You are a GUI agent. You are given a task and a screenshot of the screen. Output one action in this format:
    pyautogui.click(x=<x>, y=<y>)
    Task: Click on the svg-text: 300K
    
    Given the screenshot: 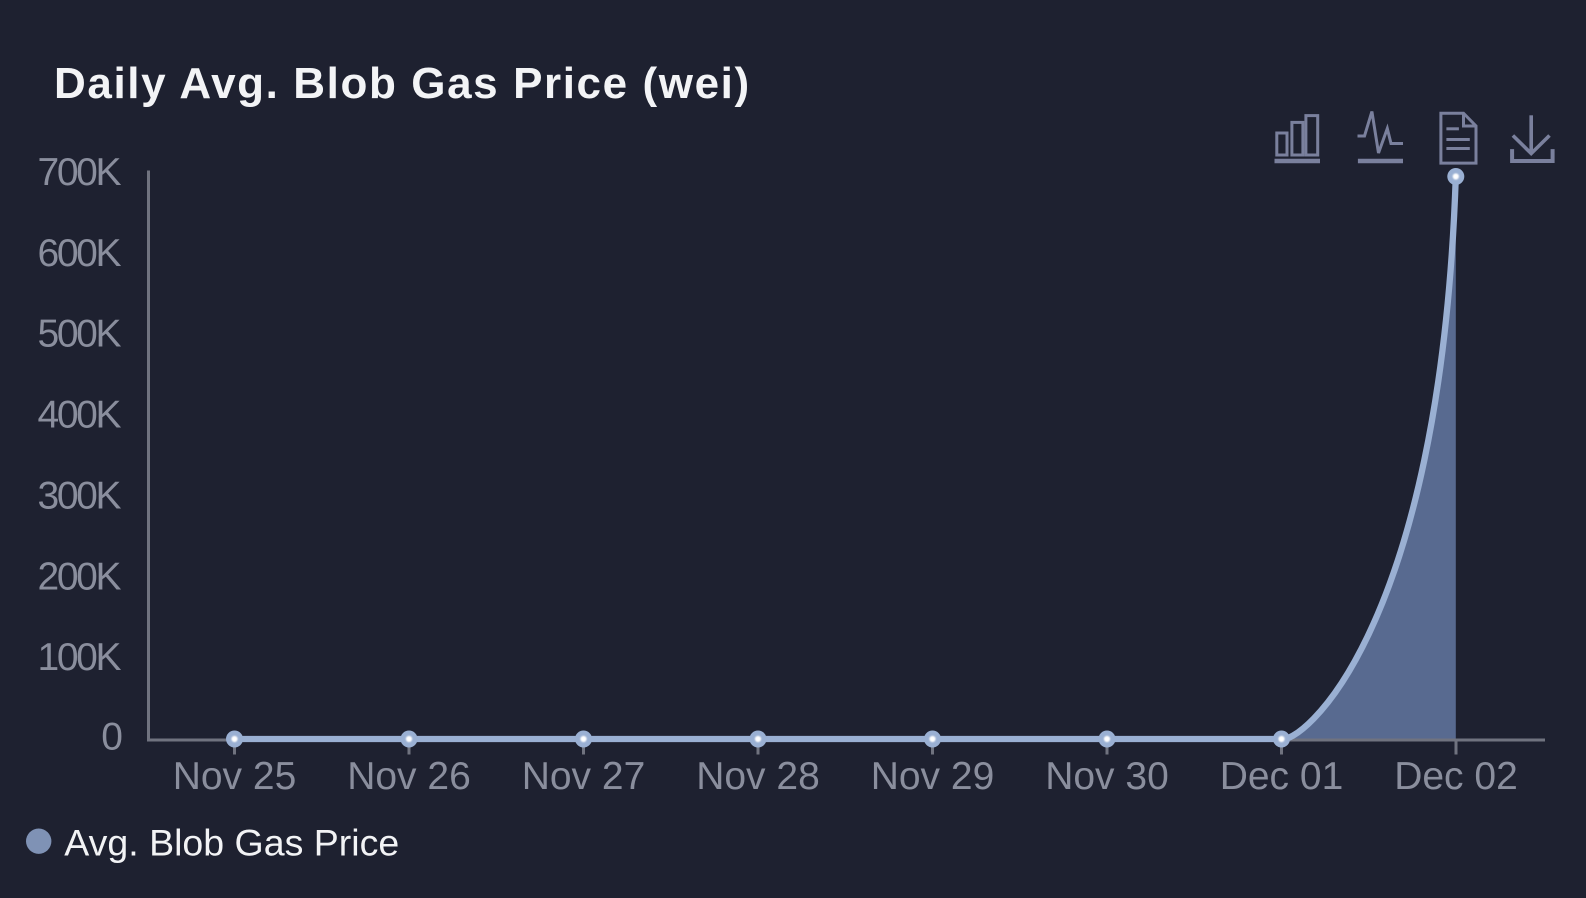 What is the action you would take?
    pyautogui.click(x=80, y=495)
    